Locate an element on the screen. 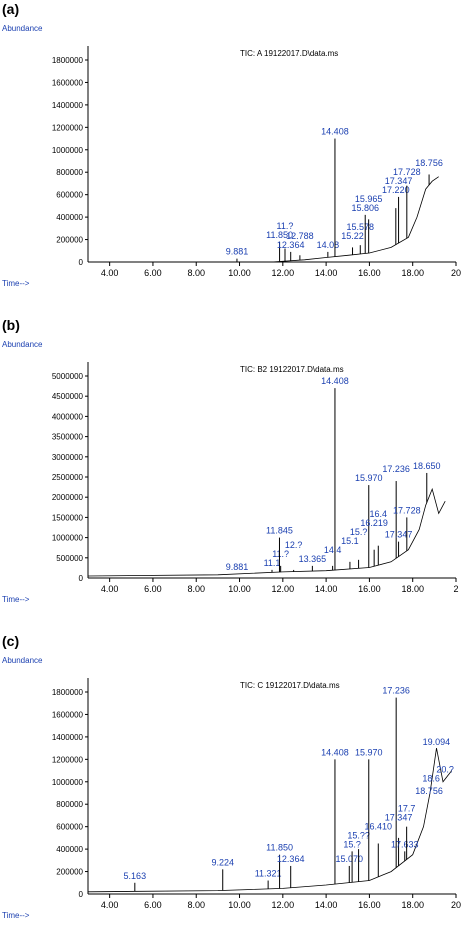 Image resolution: width=474 pixels, height=948 pixels. peak-label: 15.578 is located at coordinates (361, 227).